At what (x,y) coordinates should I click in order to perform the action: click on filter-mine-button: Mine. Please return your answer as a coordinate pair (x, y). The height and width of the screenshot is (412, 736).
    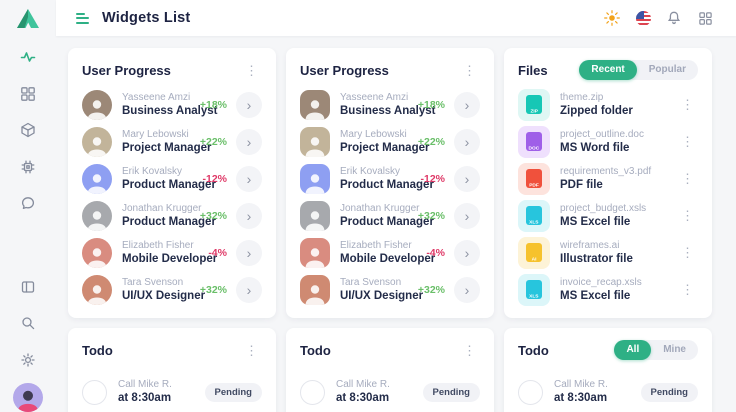
    Looking at the image, I should click on (674, 350).